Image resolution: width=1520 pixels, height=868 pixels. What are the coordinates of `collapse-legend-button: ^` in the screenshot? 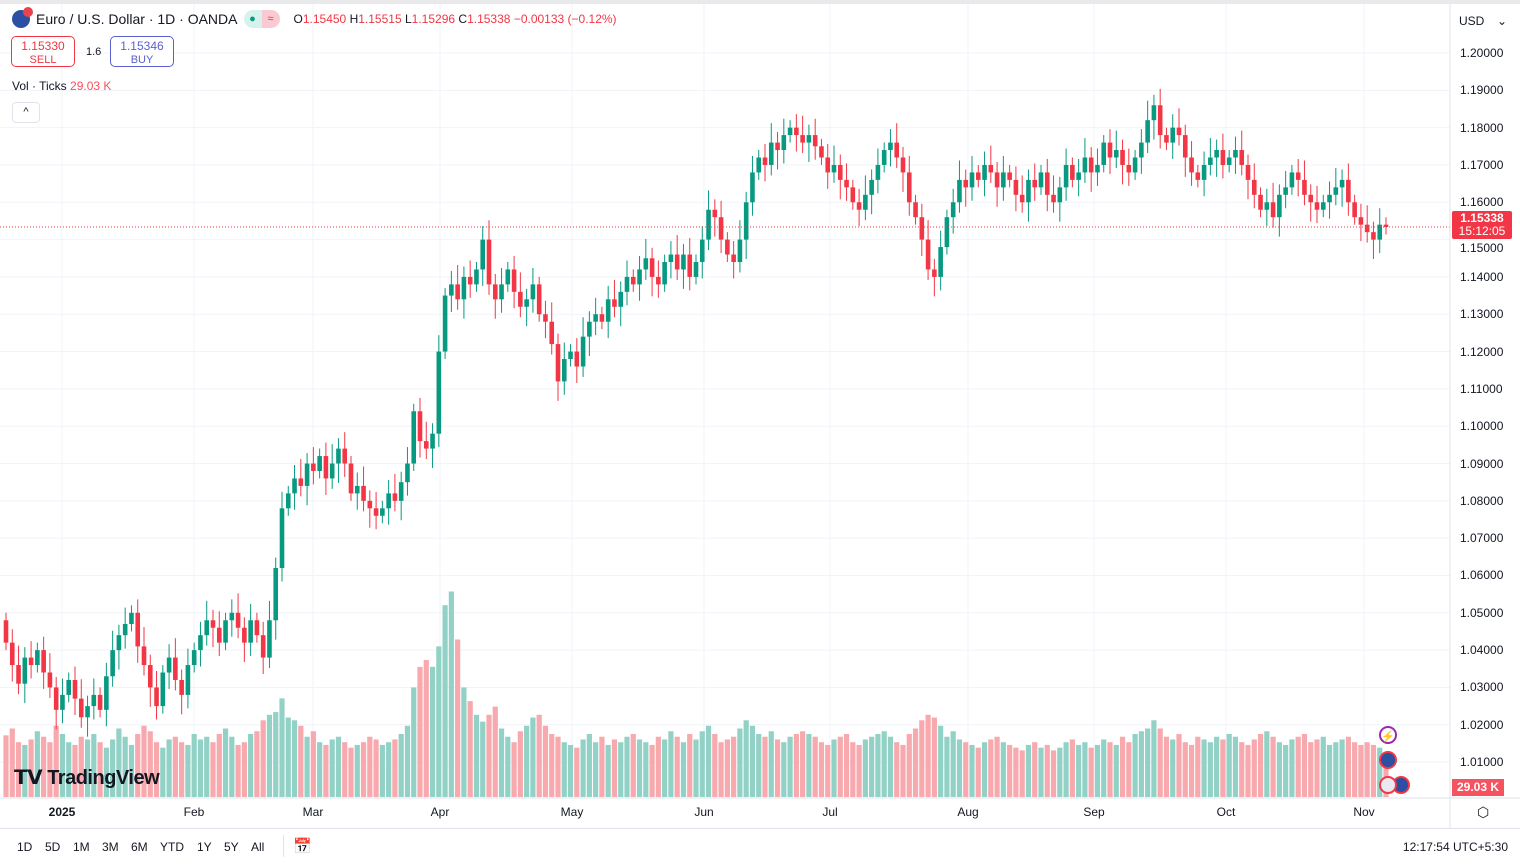 It's located at (26, 112).